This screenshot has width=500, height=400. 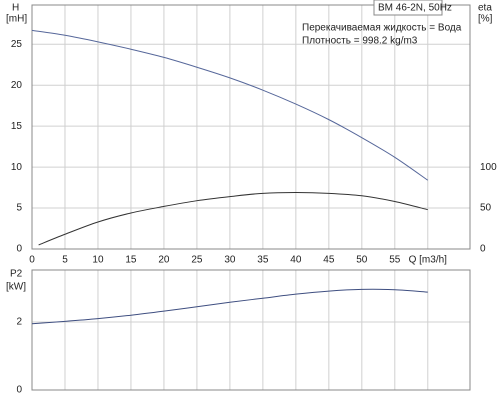 I want to click on y-label: P2, so click(x=16, y=274).